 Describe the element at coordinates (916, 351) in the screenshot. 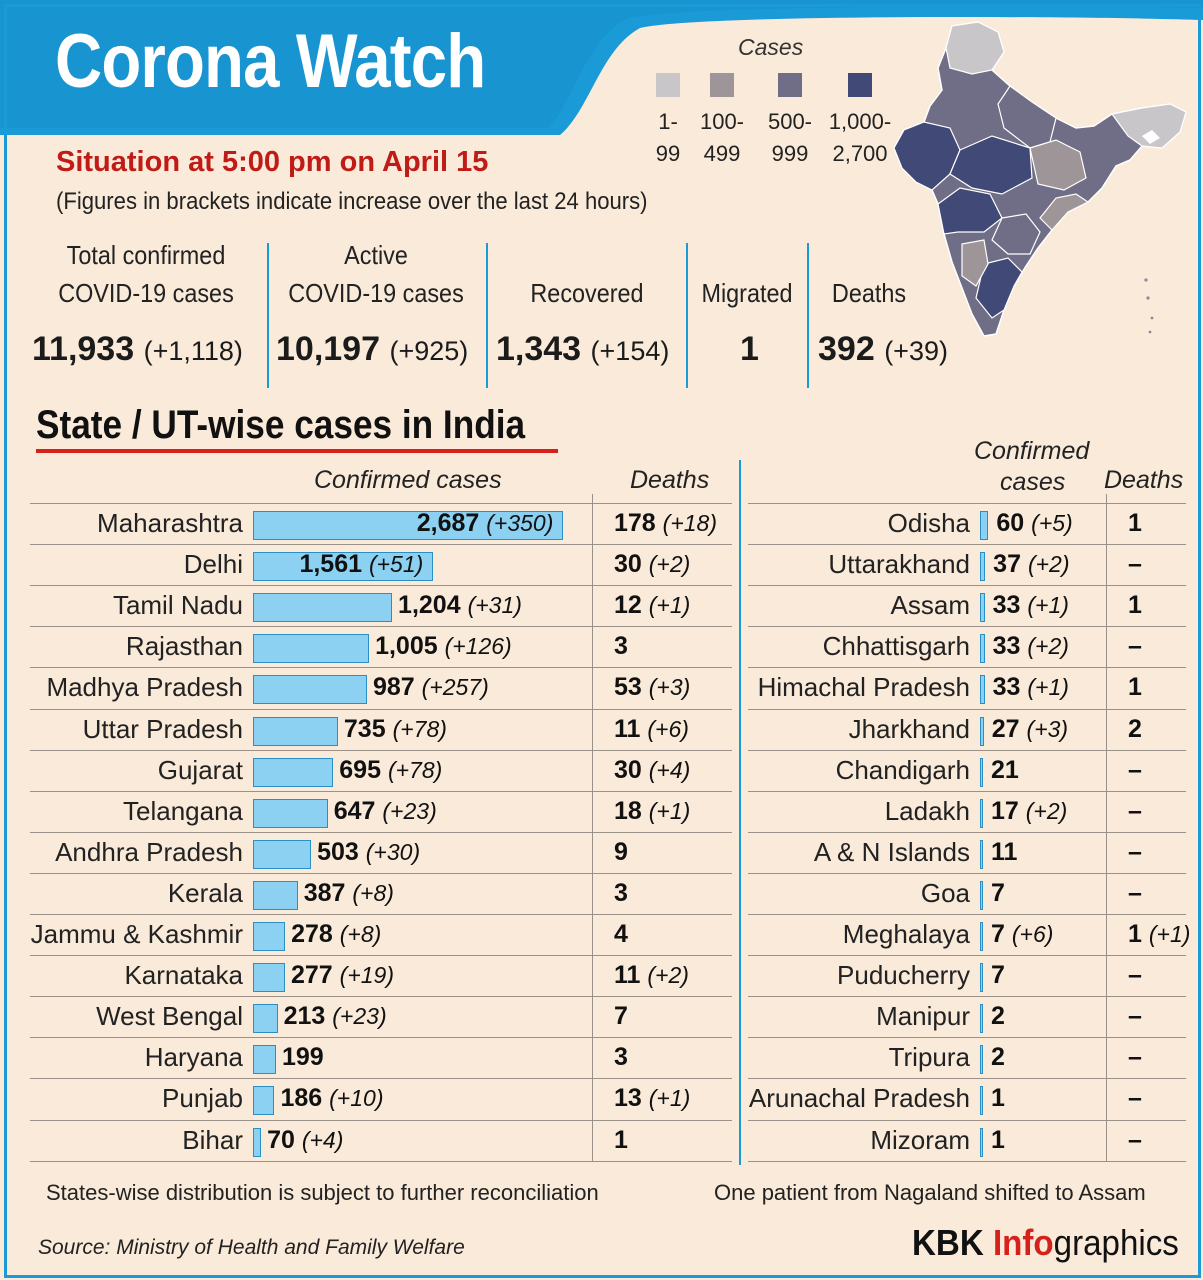

I see `stat-increase: (+39)` at that location.